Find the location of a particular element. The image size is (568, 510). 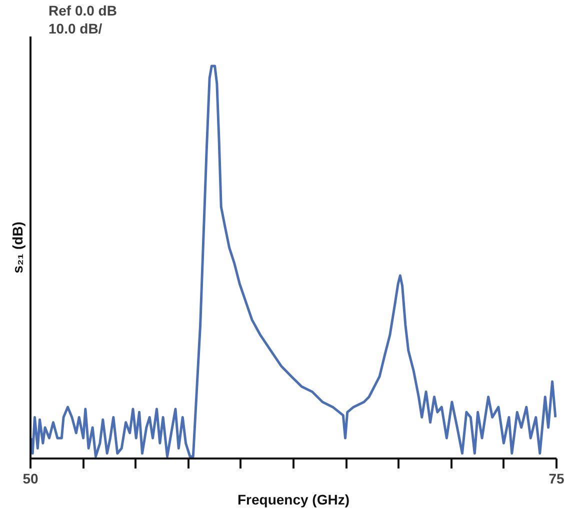

y-axis-title: s₂₁ (dB) is located at coordinates (18, 248).